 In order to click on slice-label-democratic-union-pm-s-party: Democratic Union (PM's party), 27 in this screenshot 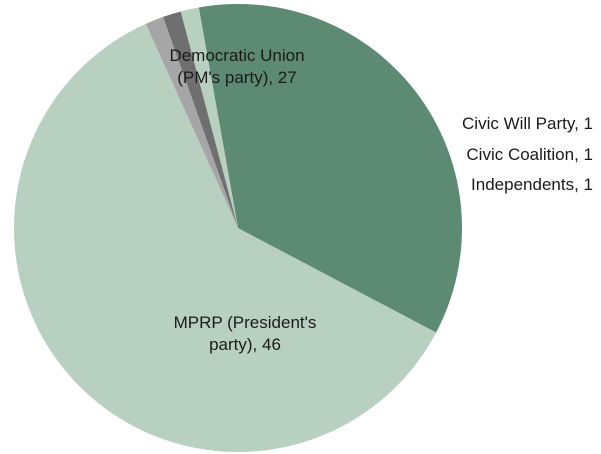, I will do `click(236, 66)`.